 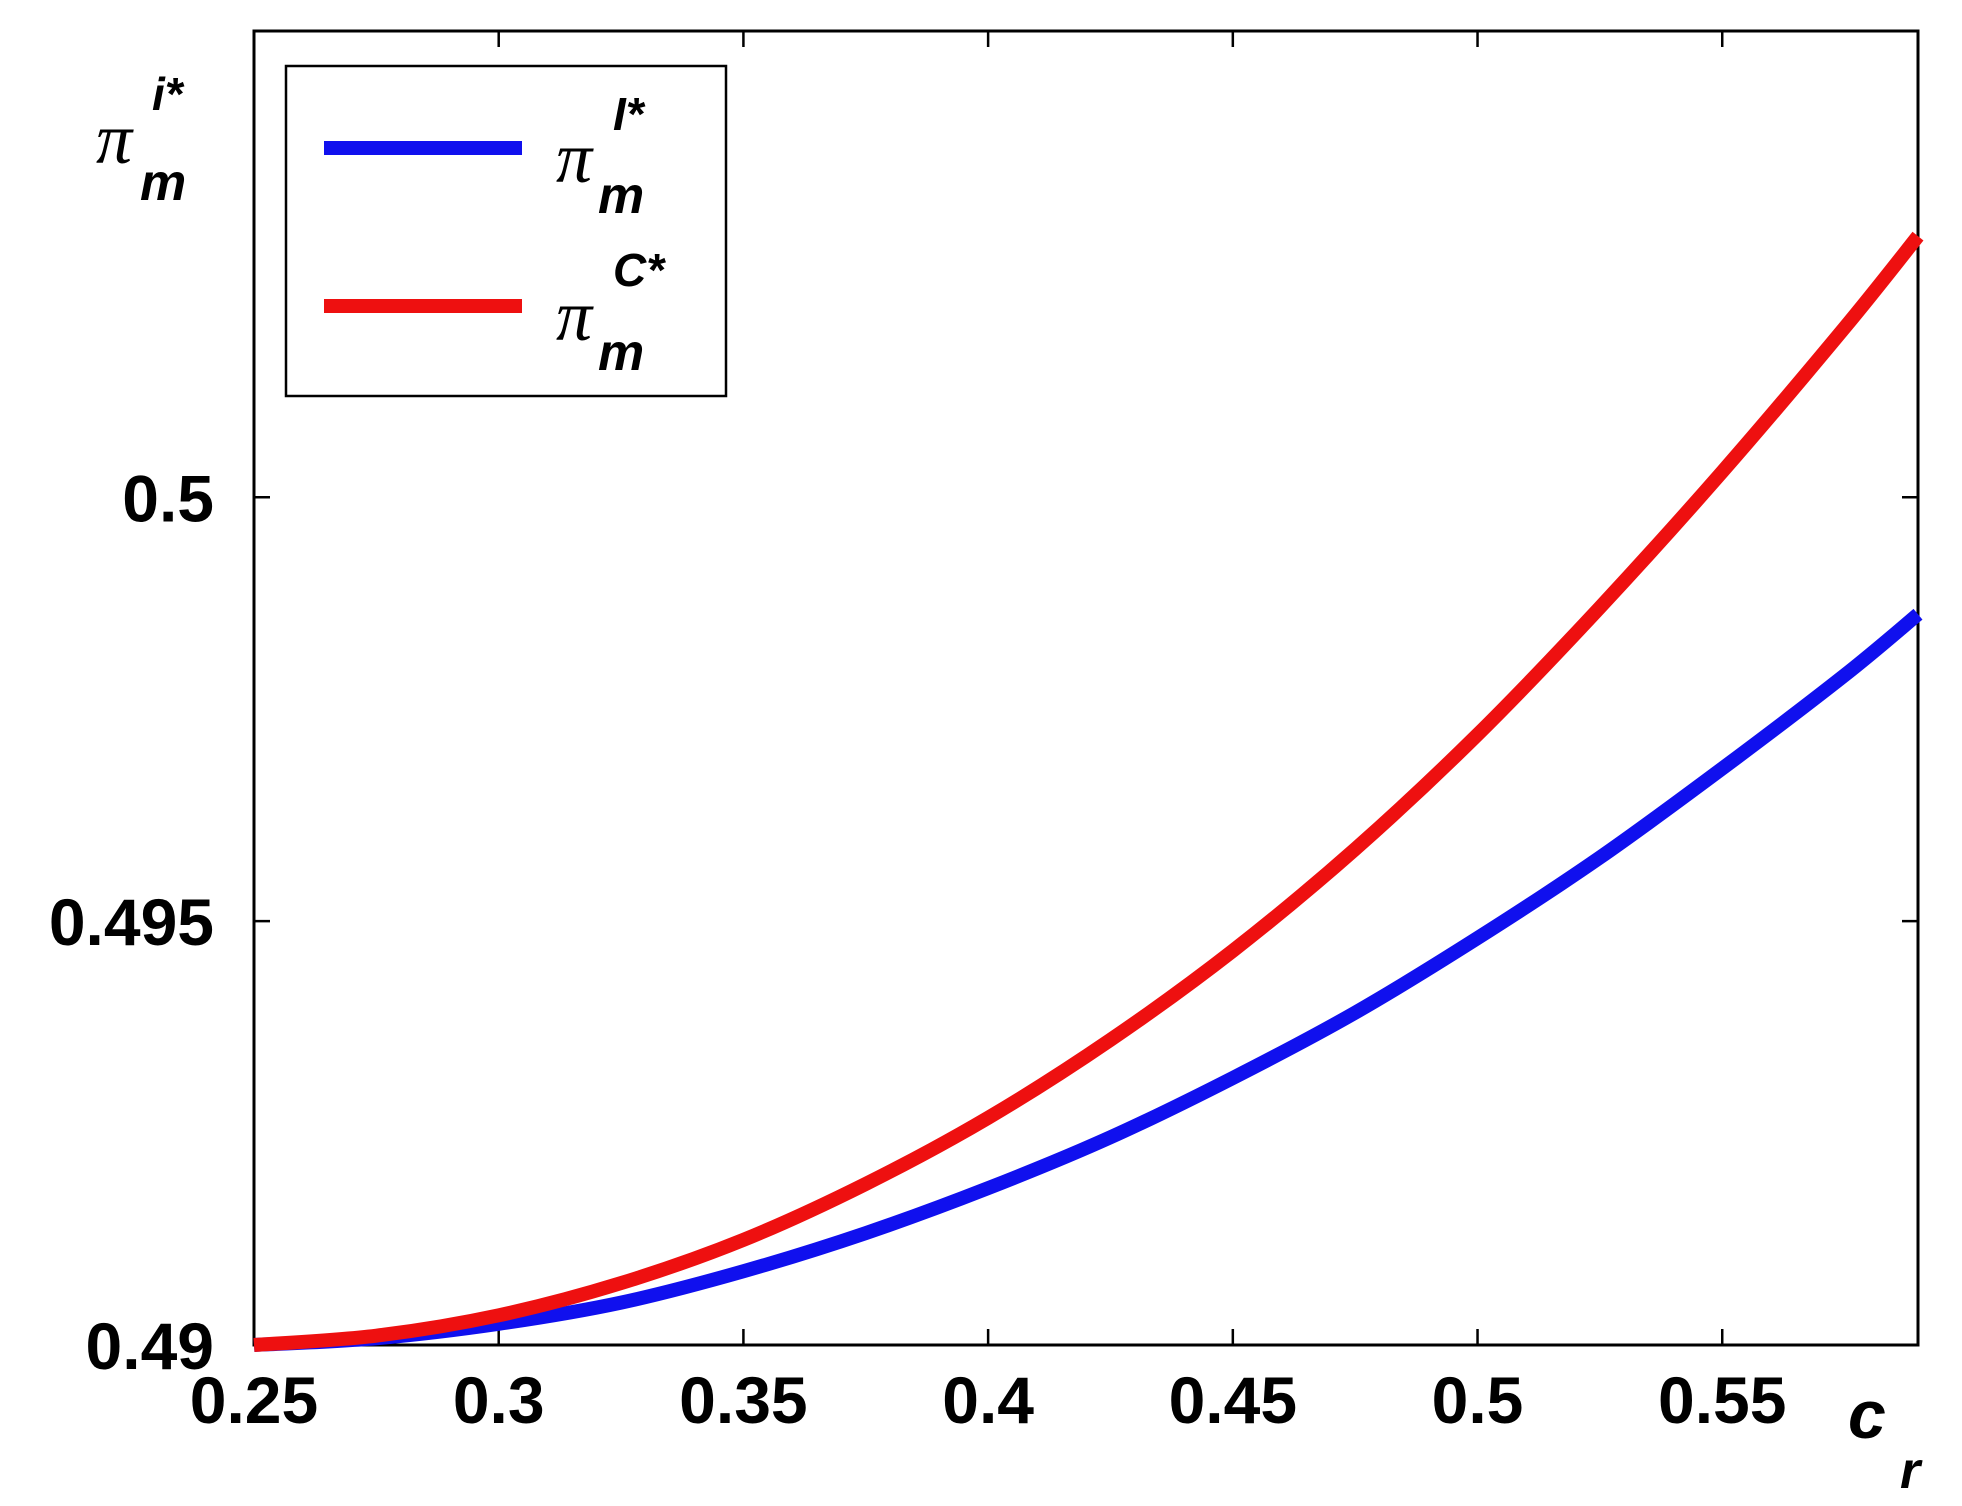 What do you see at coordinates (629, 114) in the screenshot?
I see `legend-label-series-1-superscript: I*` at bounding box center [629, 114].